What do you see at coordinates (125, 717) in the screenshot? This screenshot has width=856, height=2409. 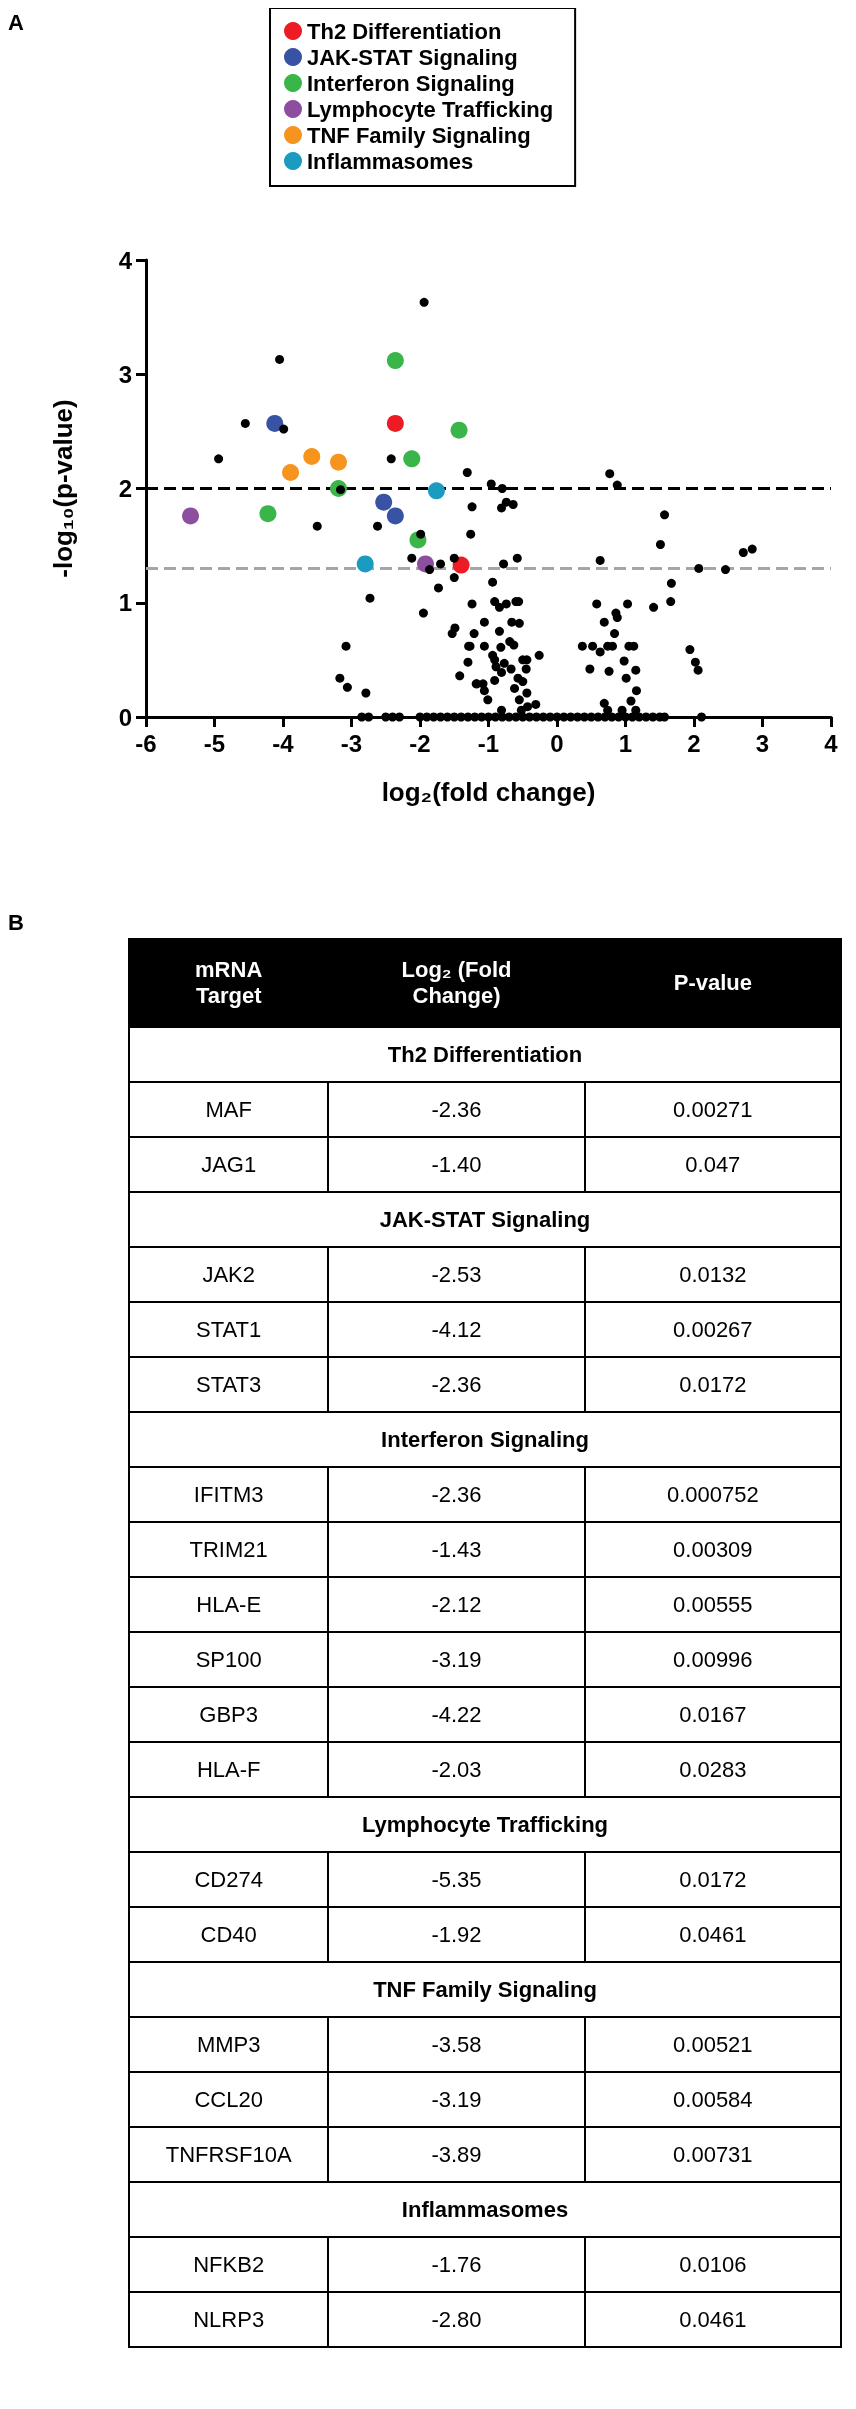 I see `y-tick-label: 0` at bounding box center [125, 717].